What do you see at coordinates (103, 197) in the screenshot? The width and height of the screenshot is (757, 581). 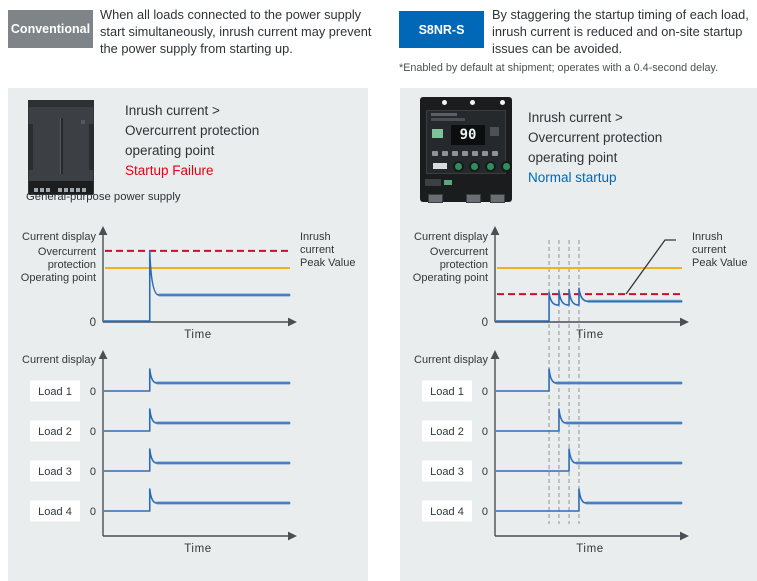 I see `device-caption: General-purpose power supply` at bounding box center [103, 197].